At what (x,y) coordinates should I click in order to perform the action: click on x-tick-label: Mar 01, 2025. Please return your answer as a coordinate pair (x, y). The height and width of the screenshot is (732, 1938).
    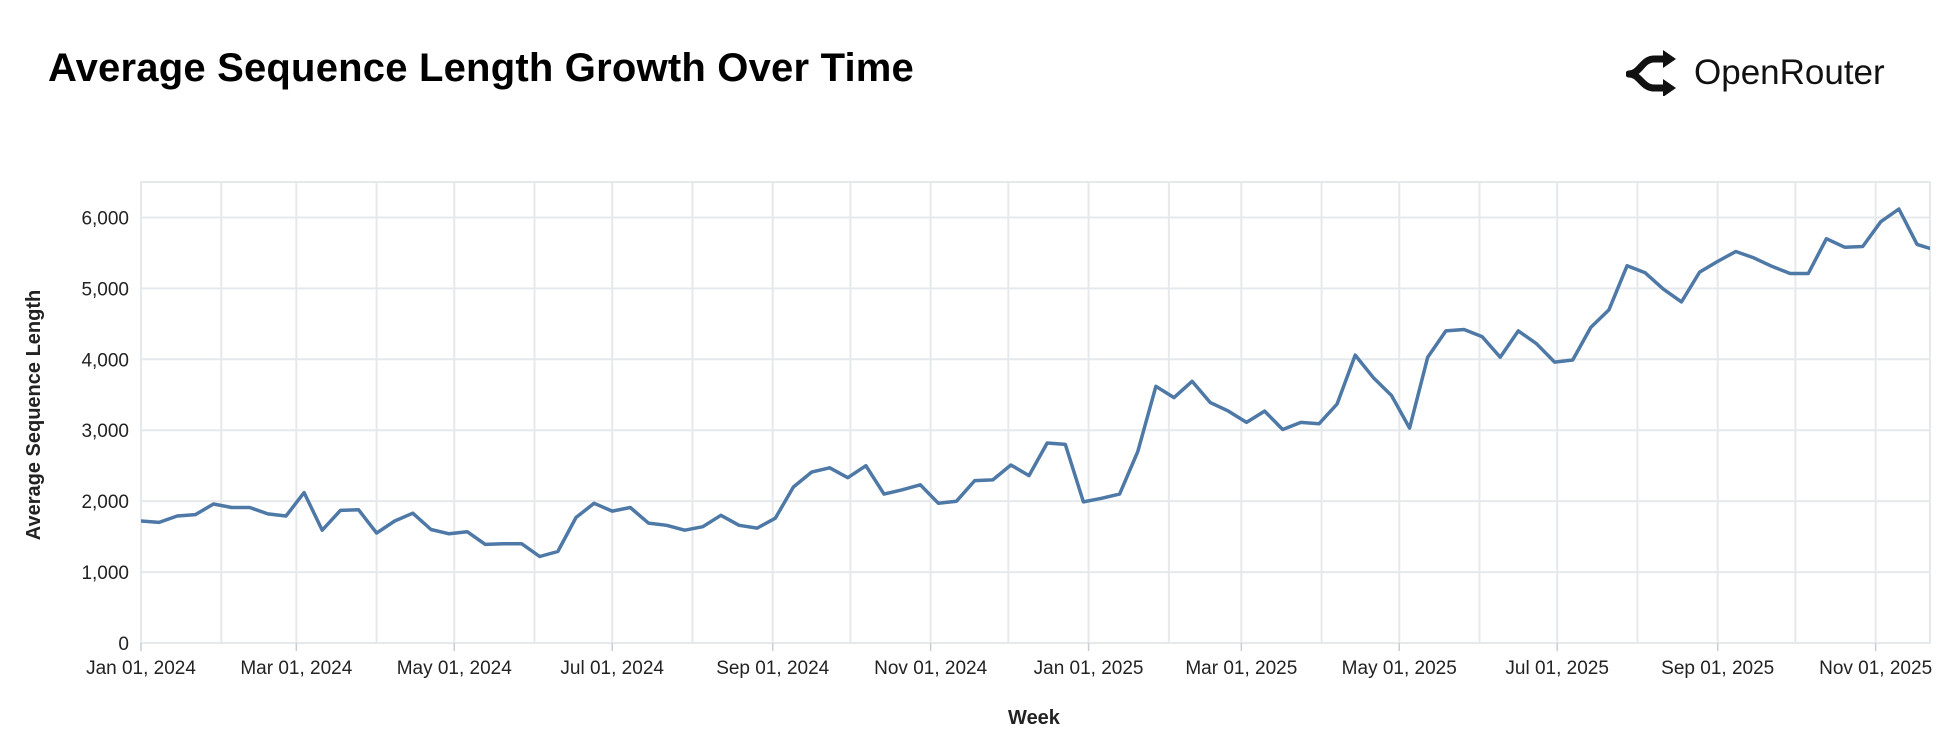
    Looking at the image, I should click on (1241, 668).